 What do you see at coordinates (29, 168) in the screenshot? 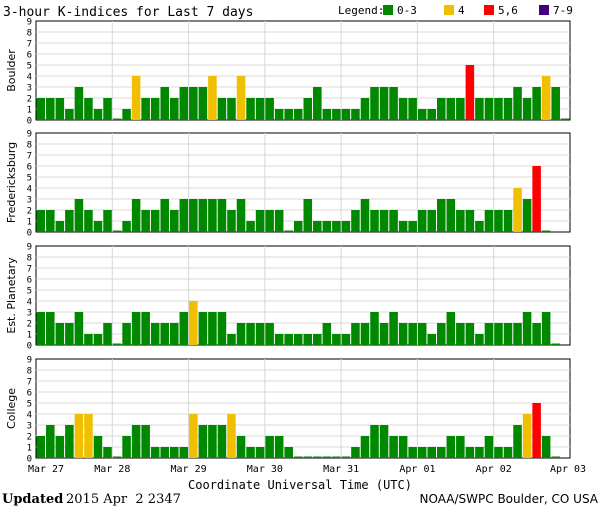
I see `y-tick-label: 6` at bounding box center [29, 168].